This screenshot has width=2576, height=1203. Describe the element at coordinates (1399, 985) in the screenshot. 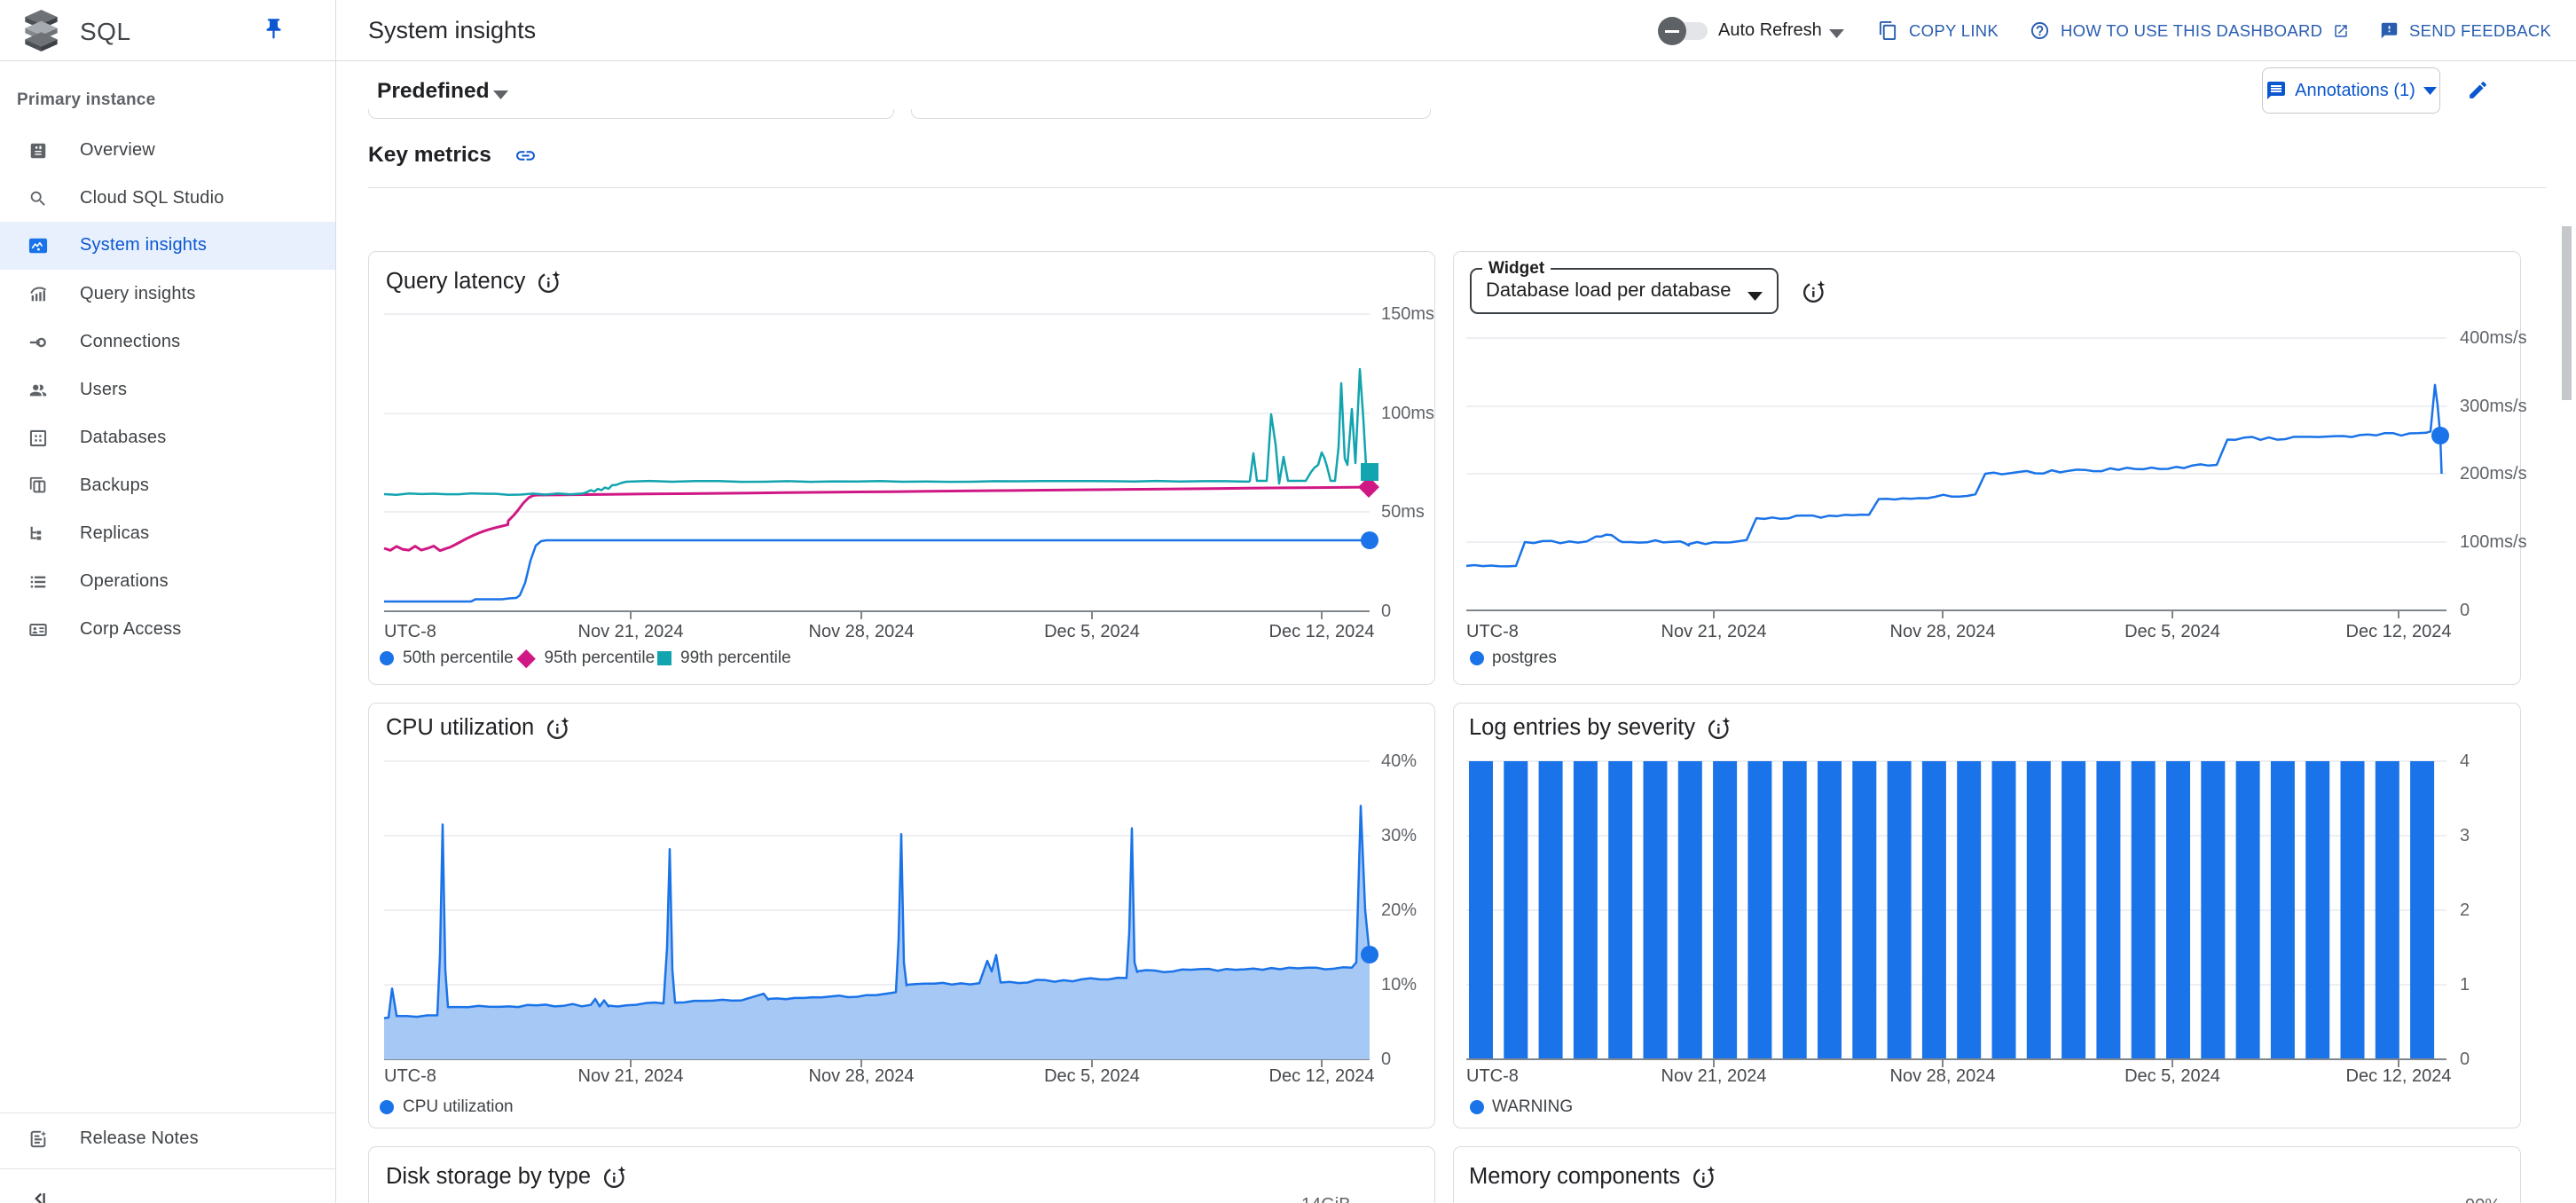

I see `svg-text: 10%` at that location.